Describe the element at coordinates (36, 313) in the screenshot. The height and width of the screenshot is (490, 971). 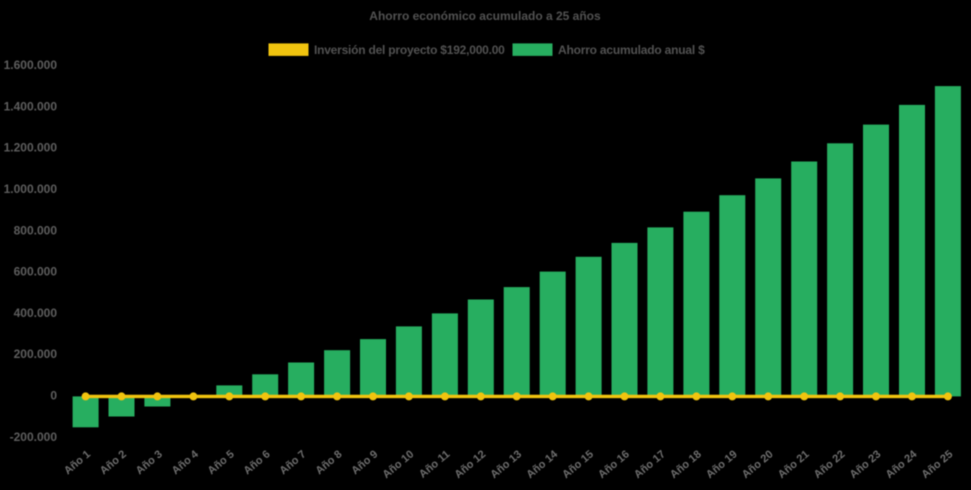
I see `svg-text: 400.000` at that location.